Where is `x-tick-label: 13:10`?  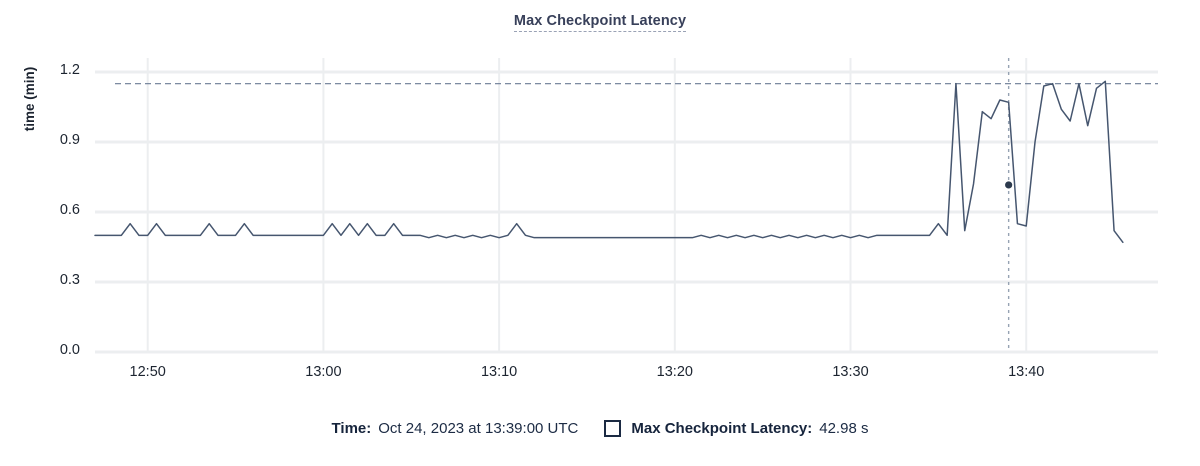
x-tick-label: 13:10 is located at coordinates (499, 372).